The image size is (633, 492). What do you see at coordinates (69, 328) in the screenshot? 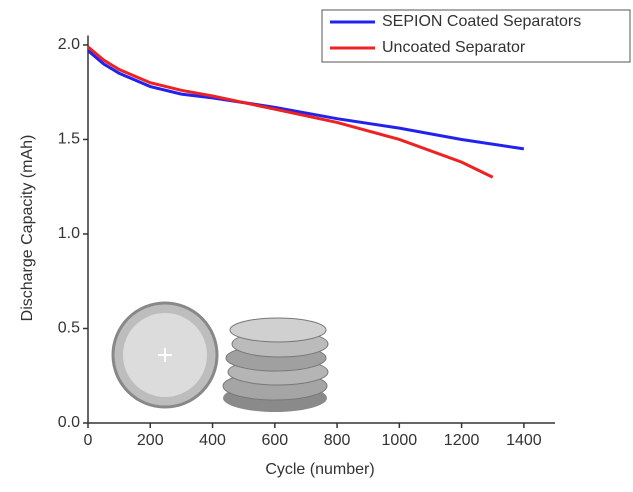
I see `y-tick-label: 0.5` at bounding box center [69, 328].